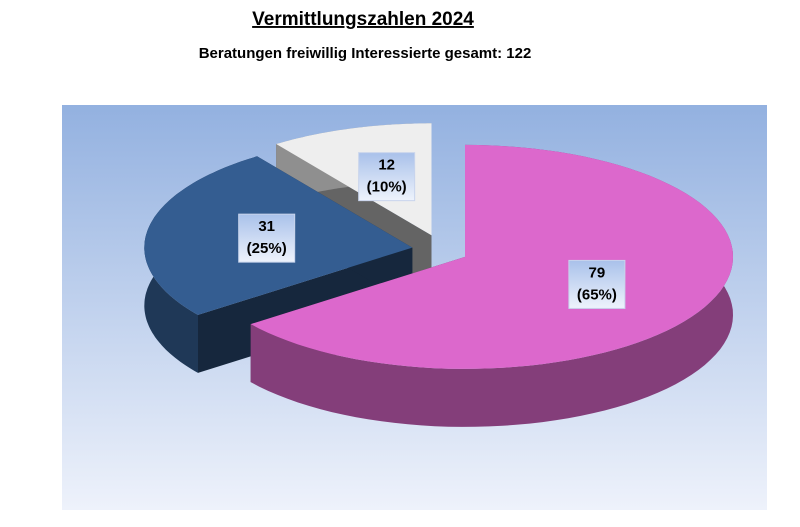 The width and height of the screenshot is (800, 527). I want to click on chart-title: Vermittlungszahlen 2024, so click(363, 19).